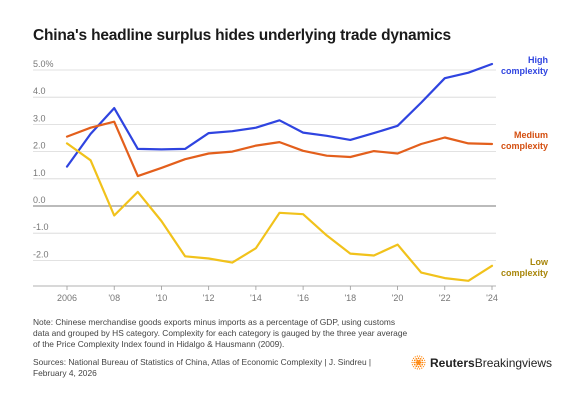  I want to click on x-tick-label: '12, so click(209, 298).